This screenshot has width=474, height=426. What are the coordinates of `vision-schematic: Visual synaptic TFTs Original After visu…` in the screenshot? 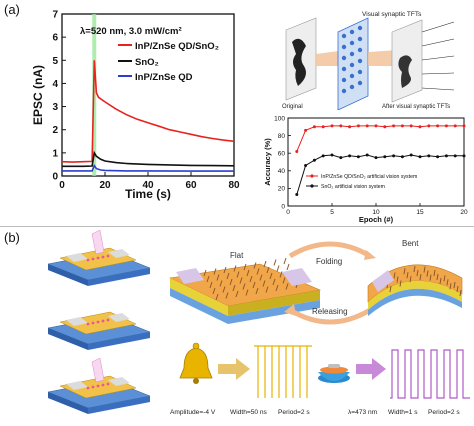 It's located at (368, 60).